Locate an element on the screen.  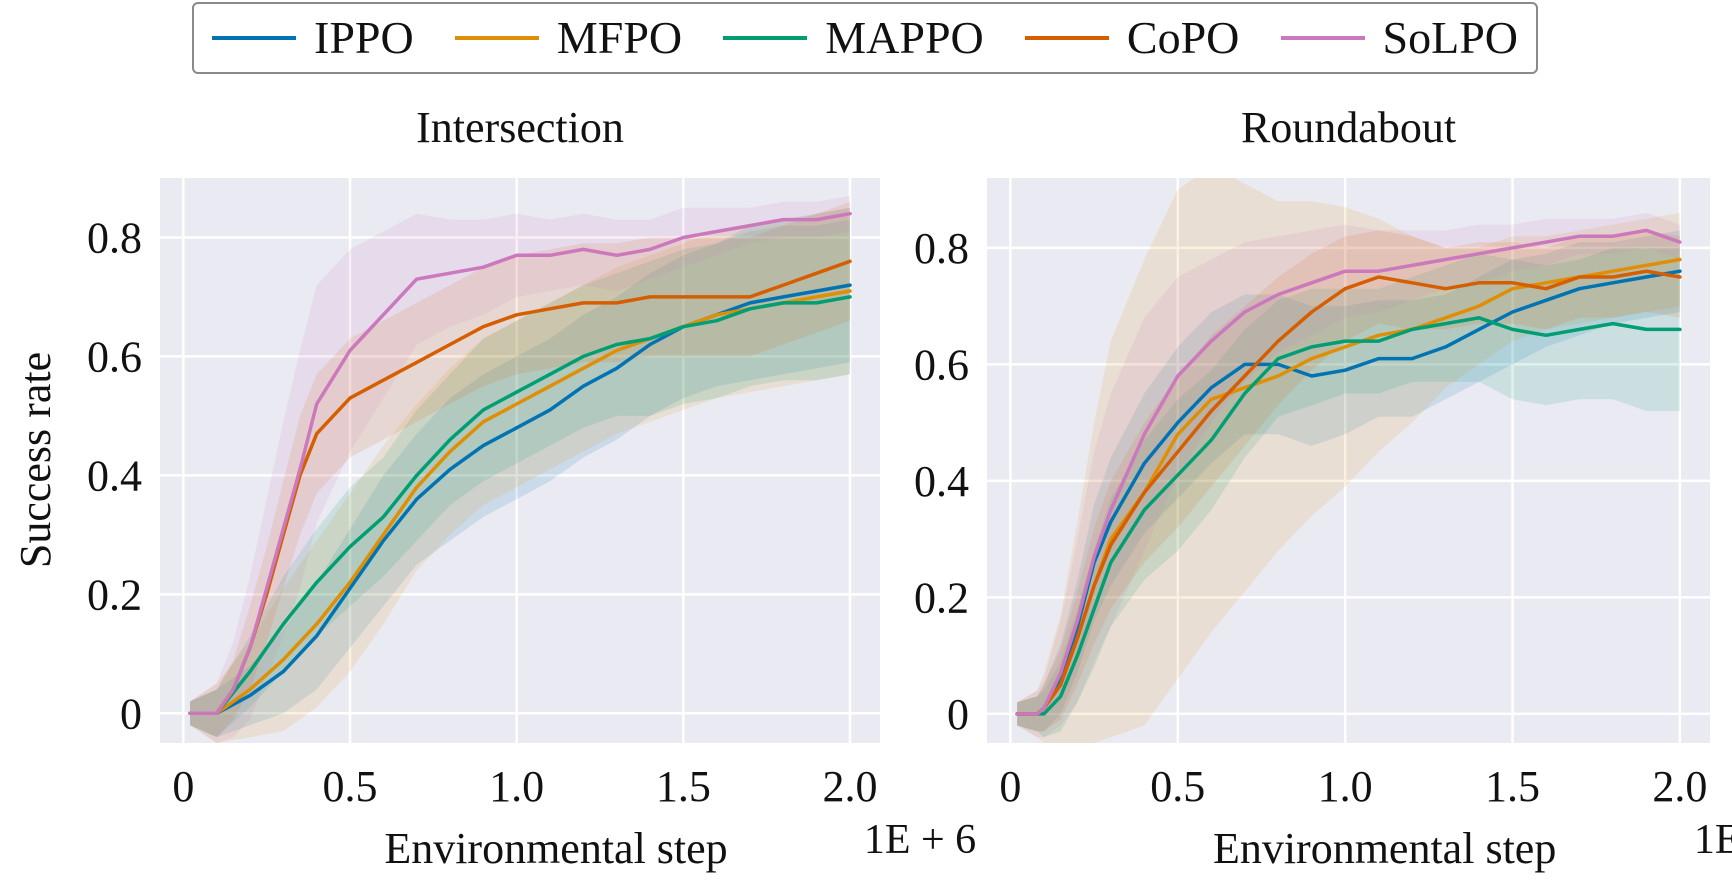
legend-label-mappo: MAPPO is located at coordinates (904, 37).